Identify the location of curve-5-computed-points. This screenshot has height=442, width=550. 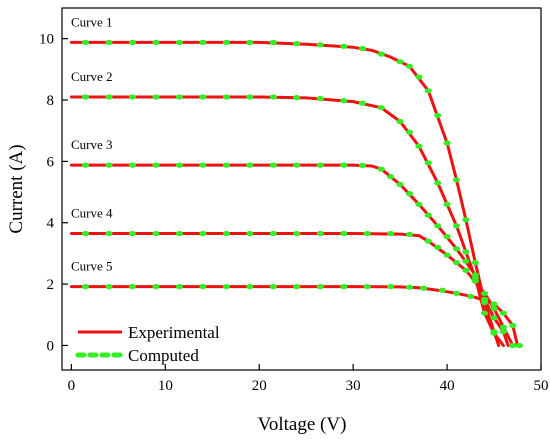
(302, 316).